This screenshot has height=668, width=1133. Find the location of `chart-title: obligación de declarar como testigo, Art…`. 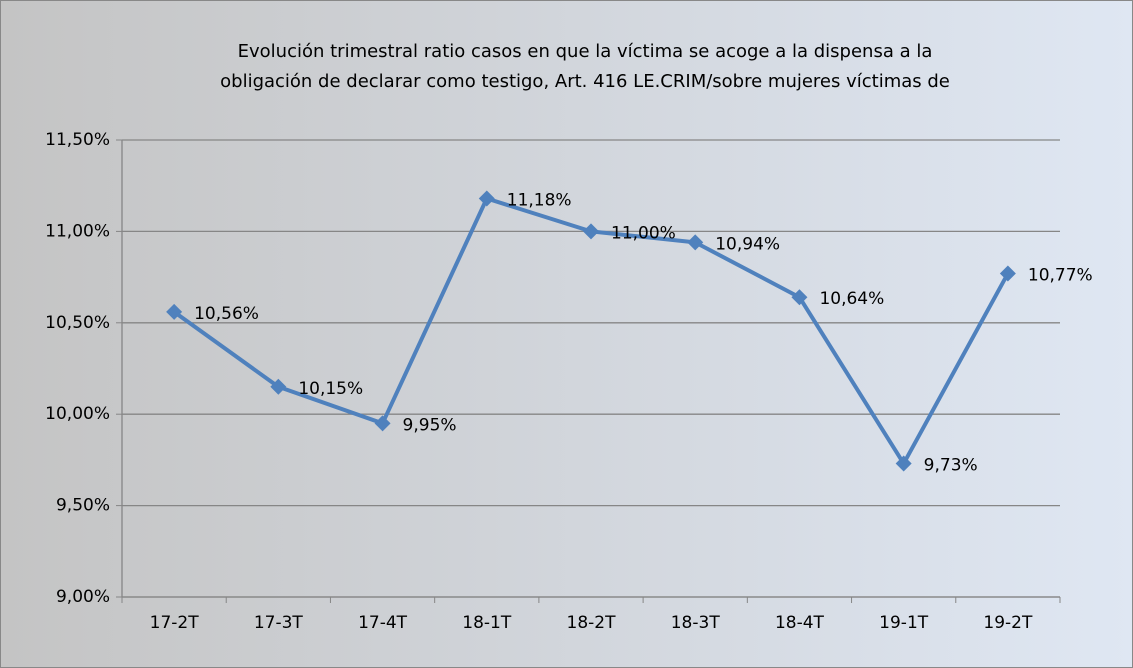

chart-title: obligación de declarar como testigo, Art… is located at coordinates (585, 81).